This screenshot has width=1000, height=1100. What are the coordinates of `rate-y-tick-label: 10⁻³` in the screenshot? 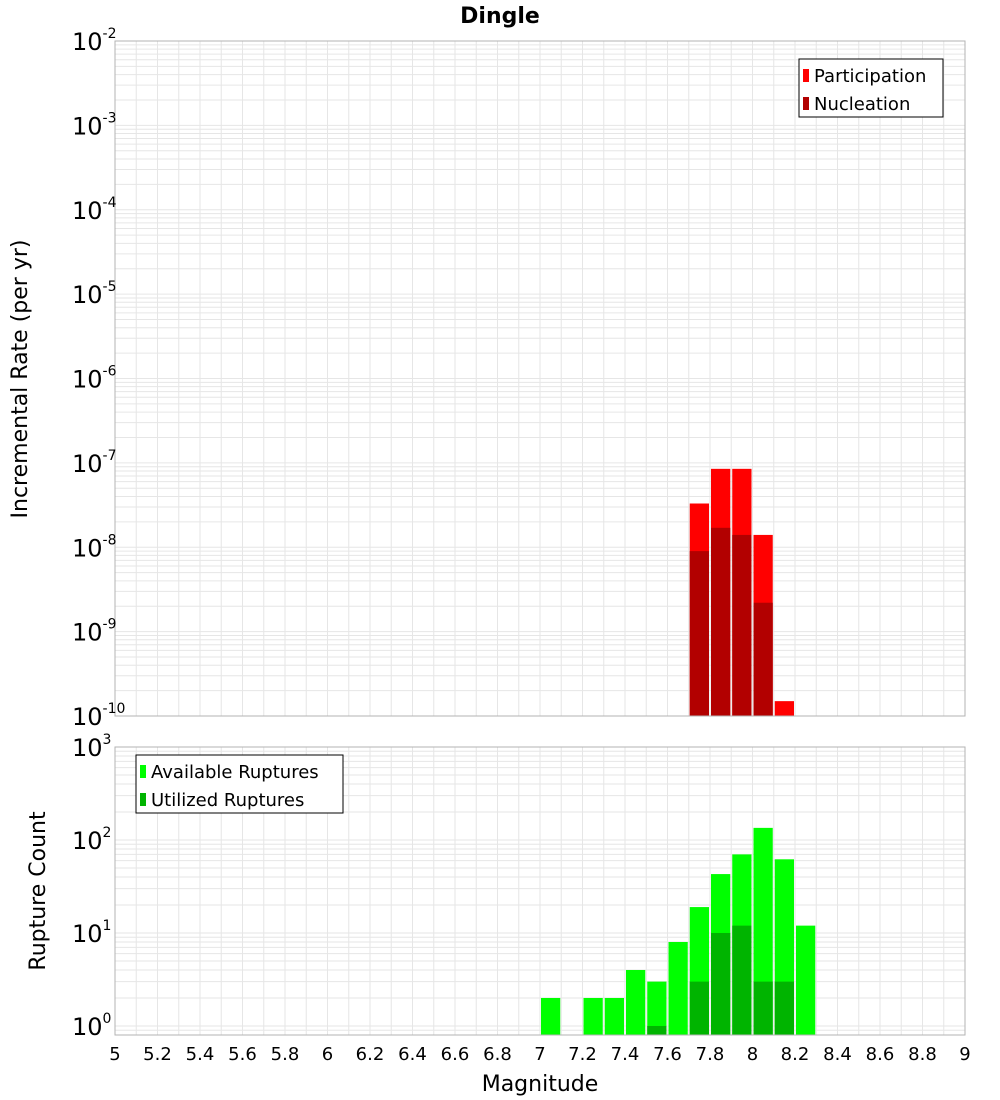 It's located at (94, 125).